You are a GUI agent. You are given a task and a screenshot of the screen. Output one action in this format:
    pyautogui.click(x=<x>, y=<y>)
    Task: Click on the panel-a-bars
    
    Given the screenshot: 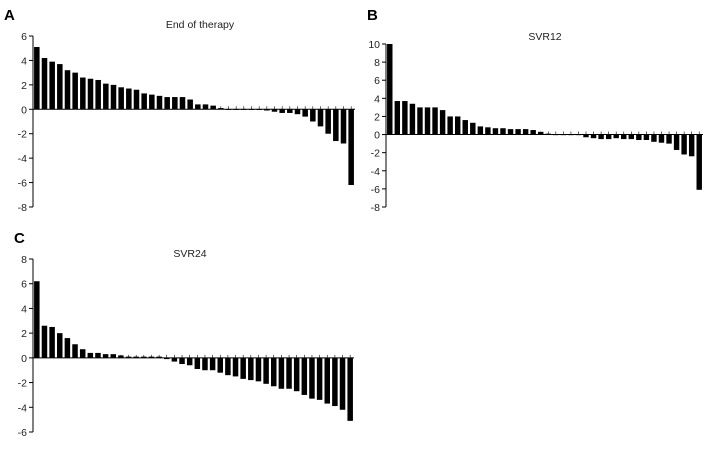 What is the action you would take?
    pyautogui.click(x=194, y=116)
    